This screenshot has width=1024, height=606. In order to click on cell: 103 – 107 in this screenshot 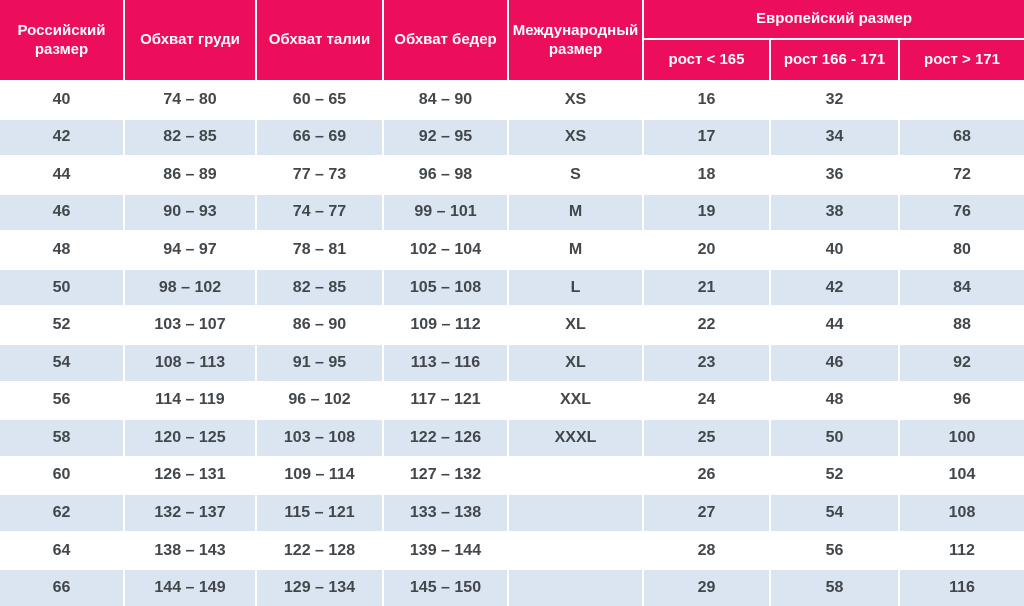, I will do `click(190, 325)`.